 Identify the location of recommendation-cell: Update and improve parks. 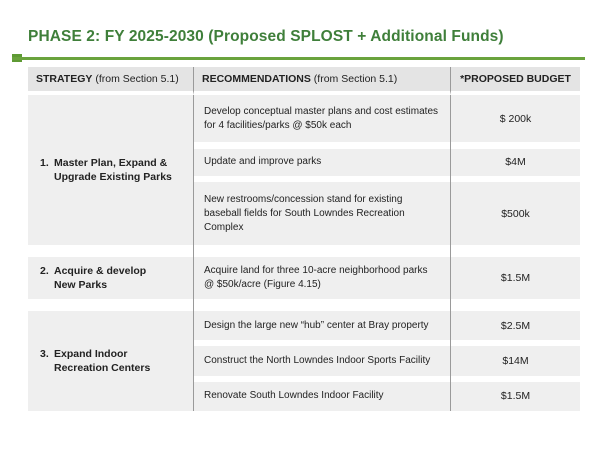
(321, 162).